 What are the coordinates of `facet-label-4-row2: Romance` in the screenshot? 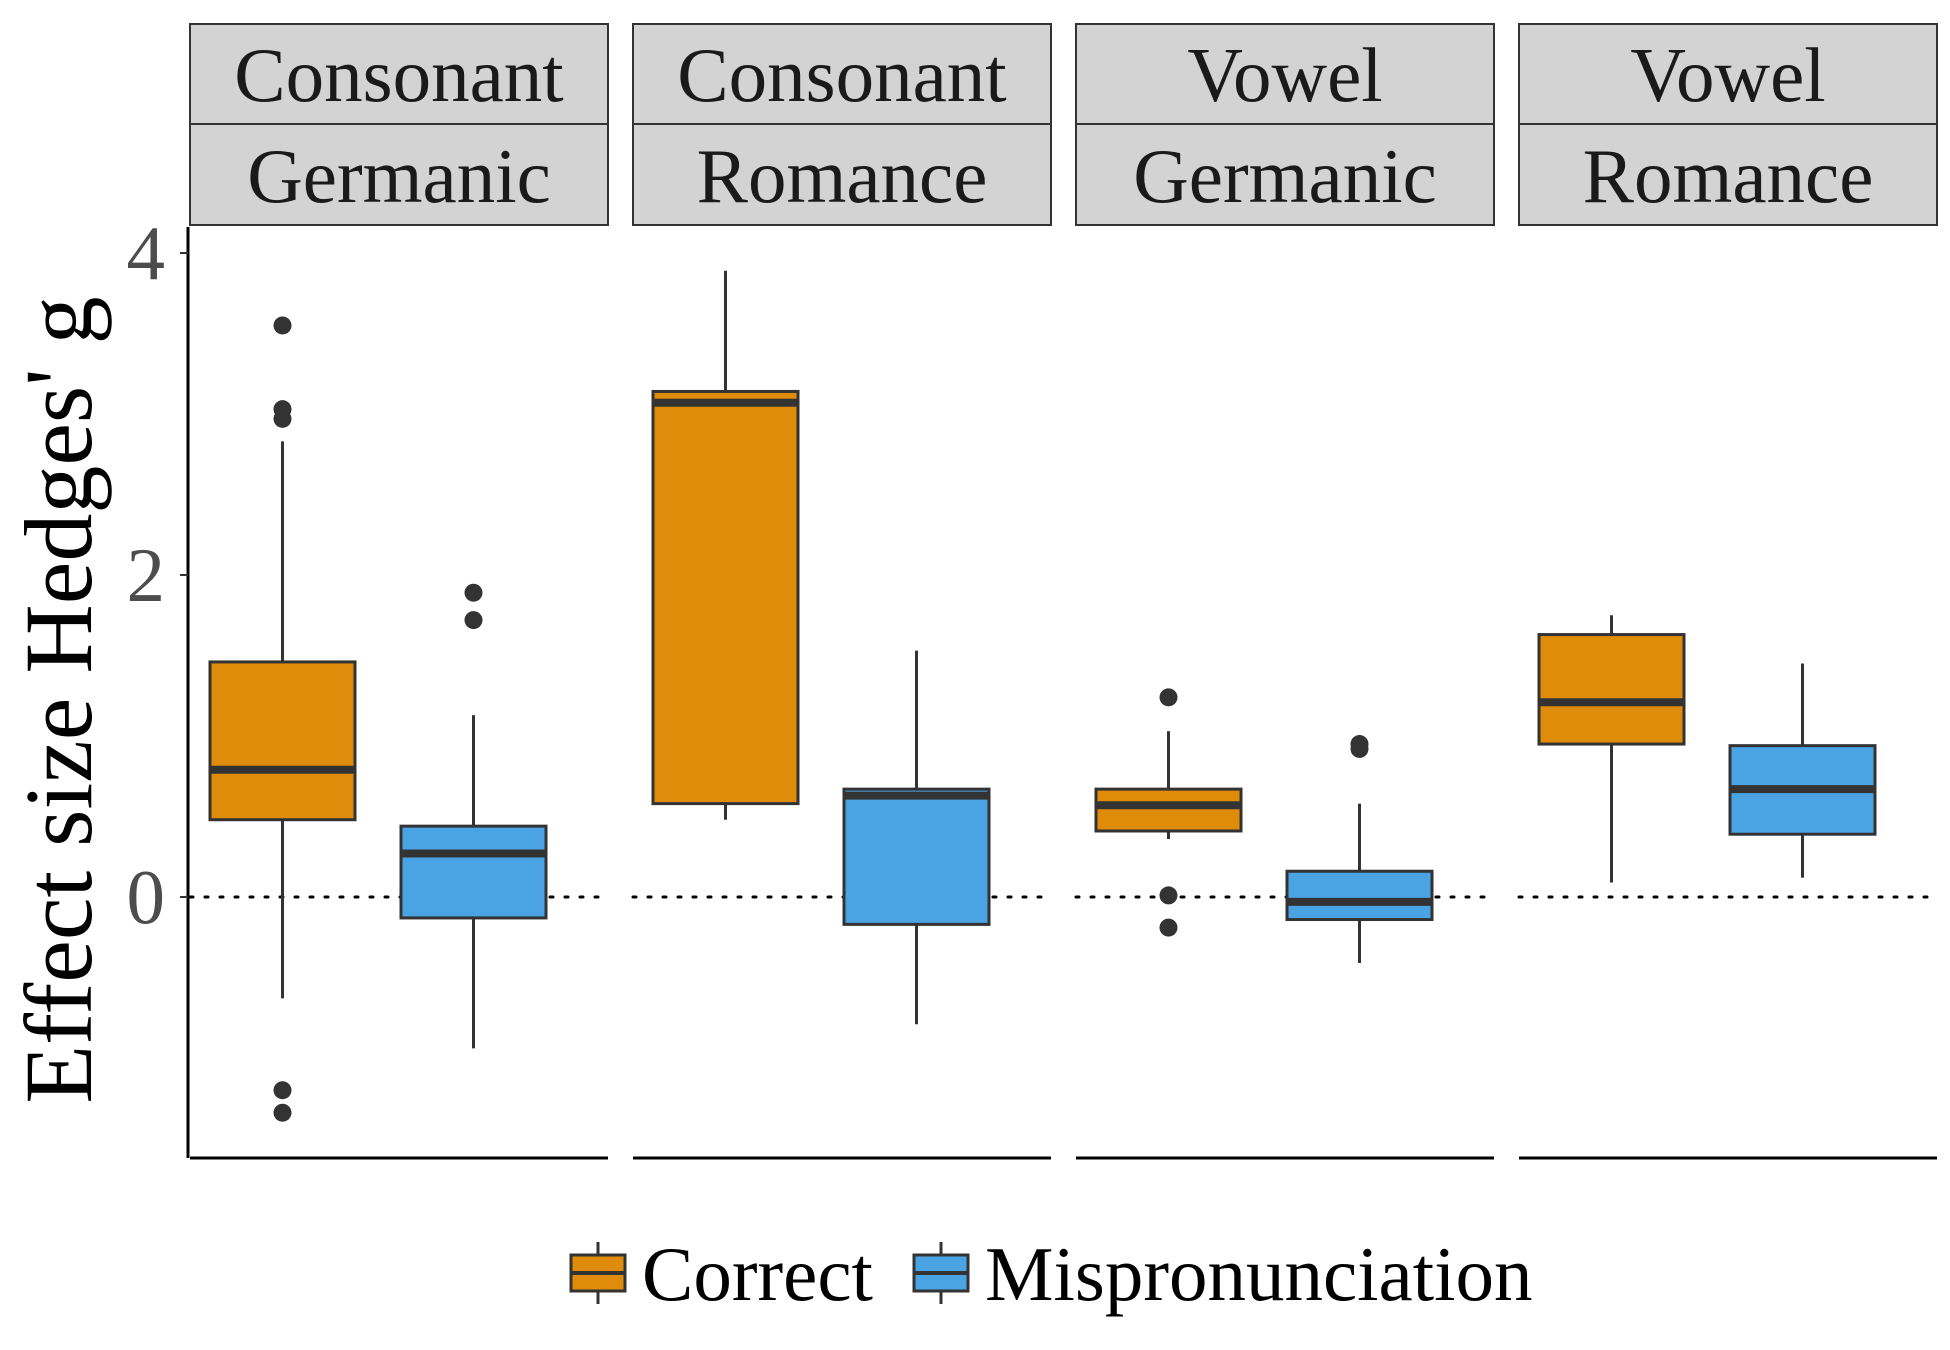 It's located at (1728, 176).